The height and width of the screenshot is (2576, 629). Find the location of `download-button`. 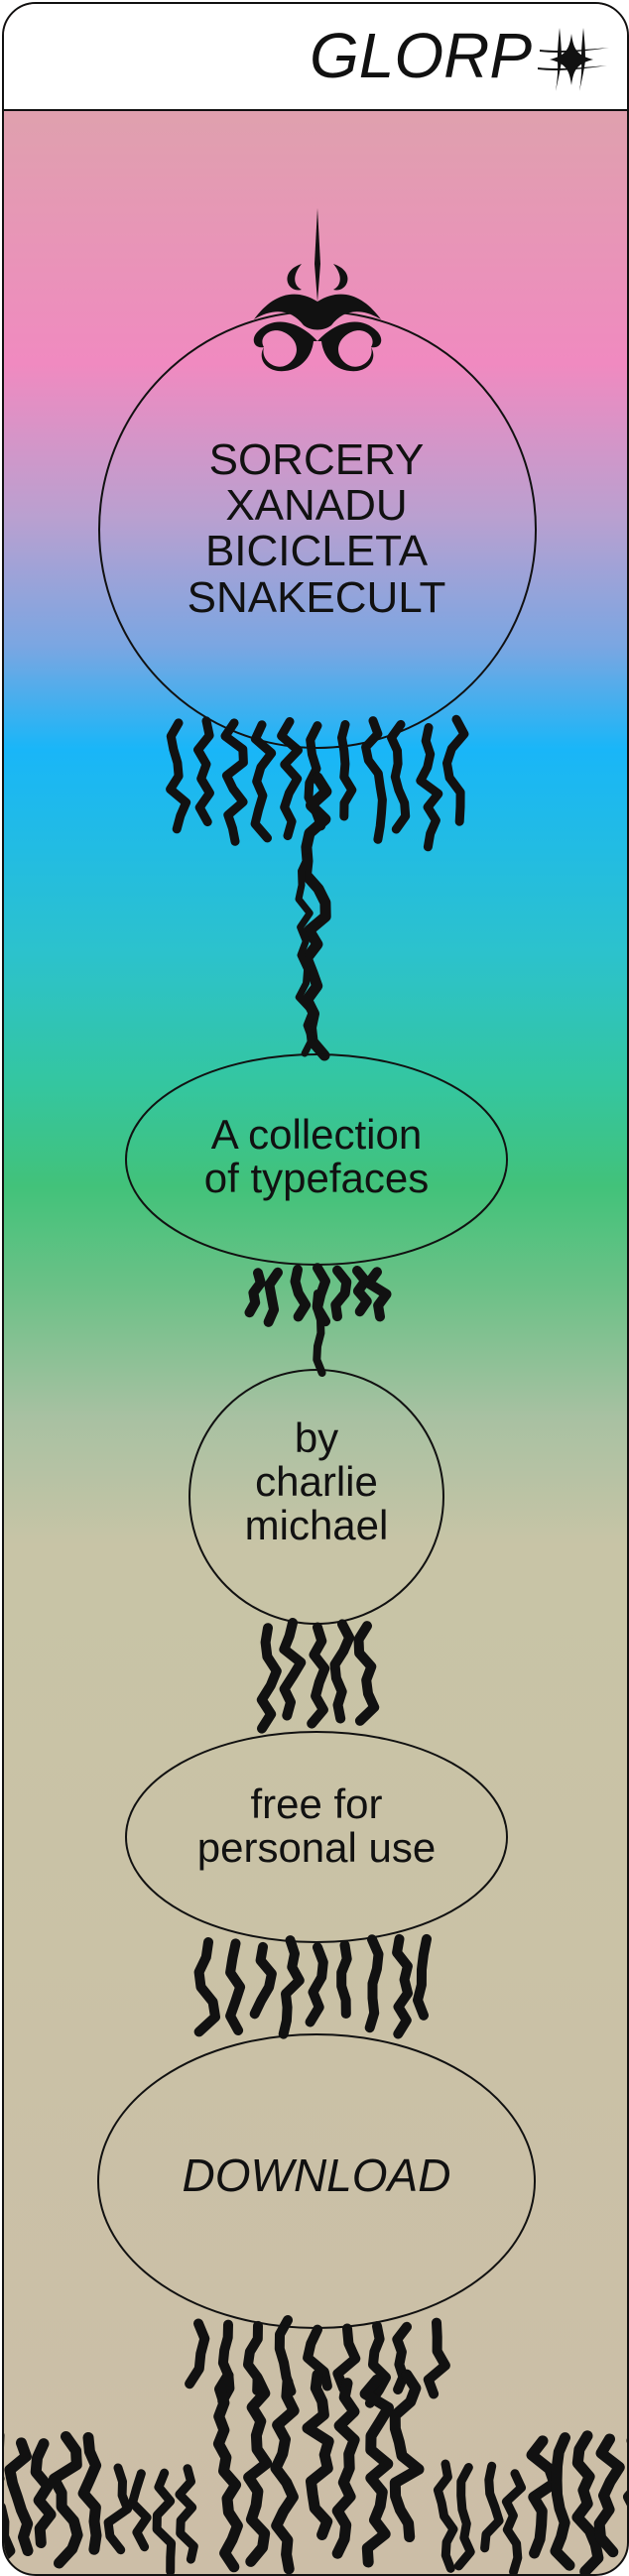

download-button is located at coordinates (316, 2184).